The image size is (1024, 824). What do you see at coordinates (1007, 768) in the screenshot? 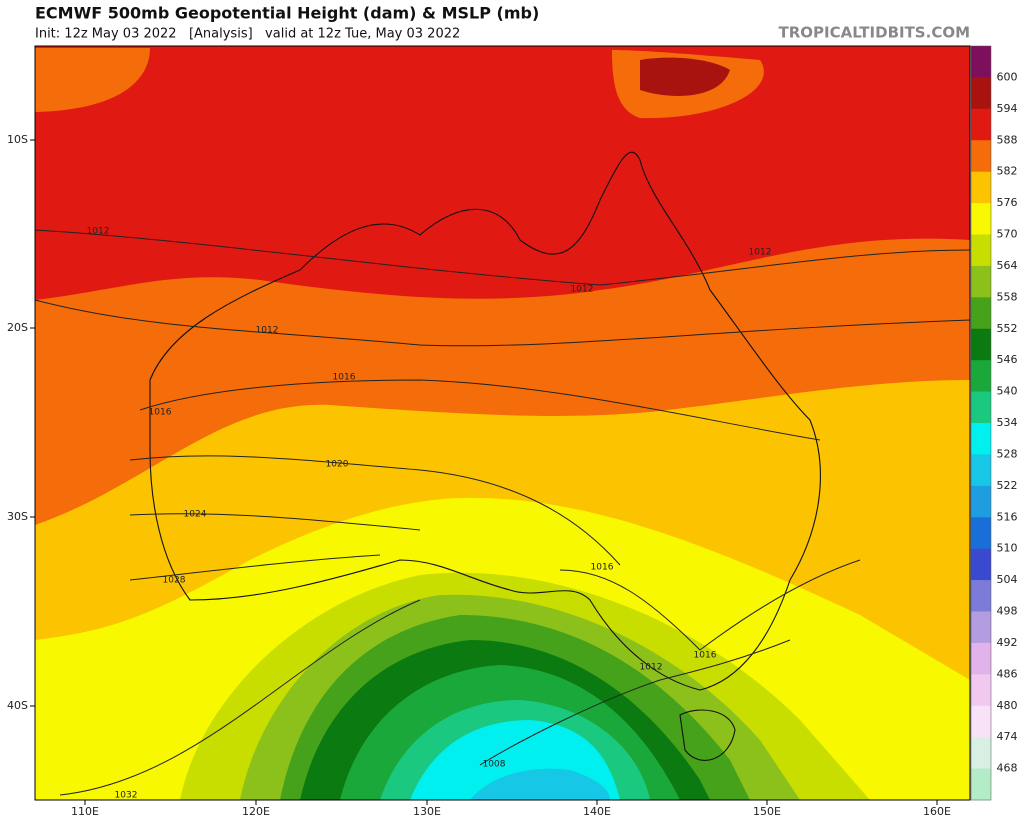
I see `colorbar-label: 468` at bounding box center [1007, 768].